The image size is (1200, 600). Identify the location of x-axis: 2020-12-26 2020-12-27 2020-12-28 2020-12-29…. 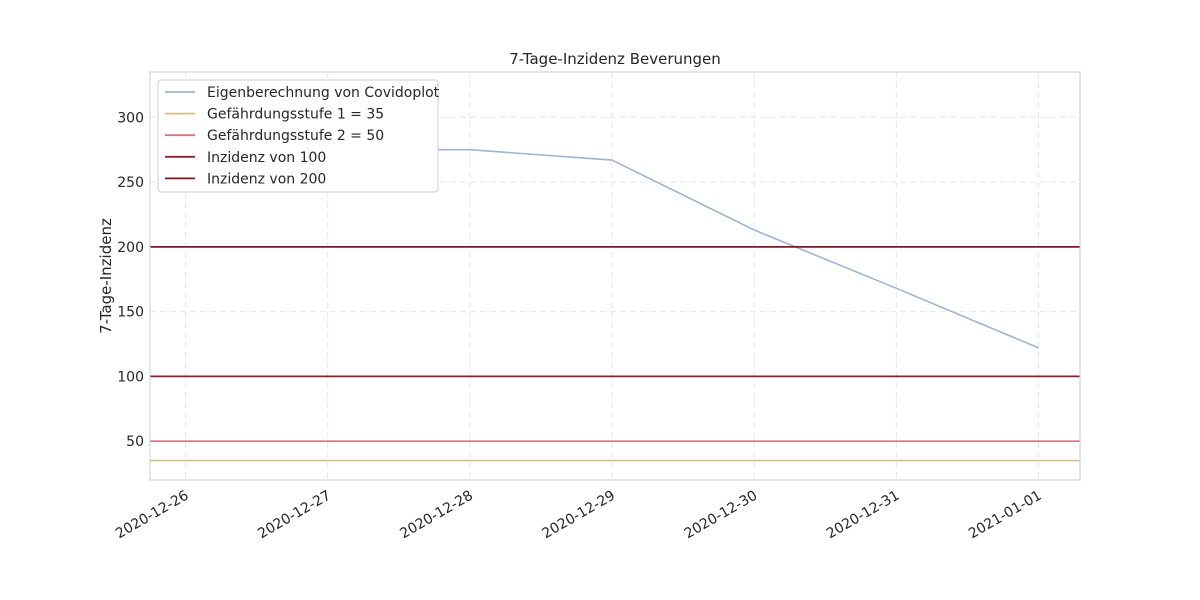
(578, 515).